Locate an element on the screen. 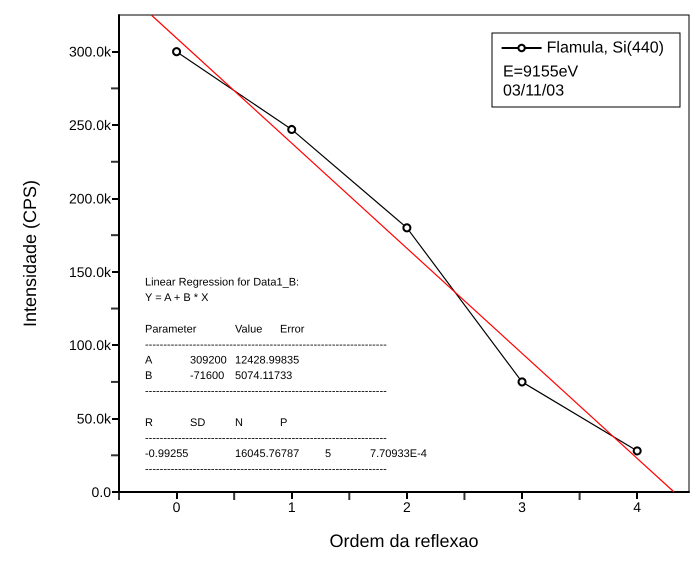 This screenshot has height=562, width=691. legend-label: Flamula, Si(440) is located at coordinates (605, 48).